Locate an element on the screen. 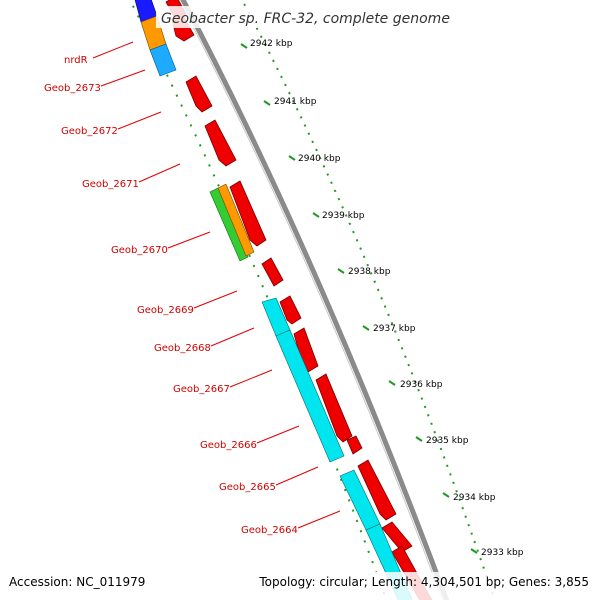  kbp-label: 2935 kbp is located at coordinates (447, 441).